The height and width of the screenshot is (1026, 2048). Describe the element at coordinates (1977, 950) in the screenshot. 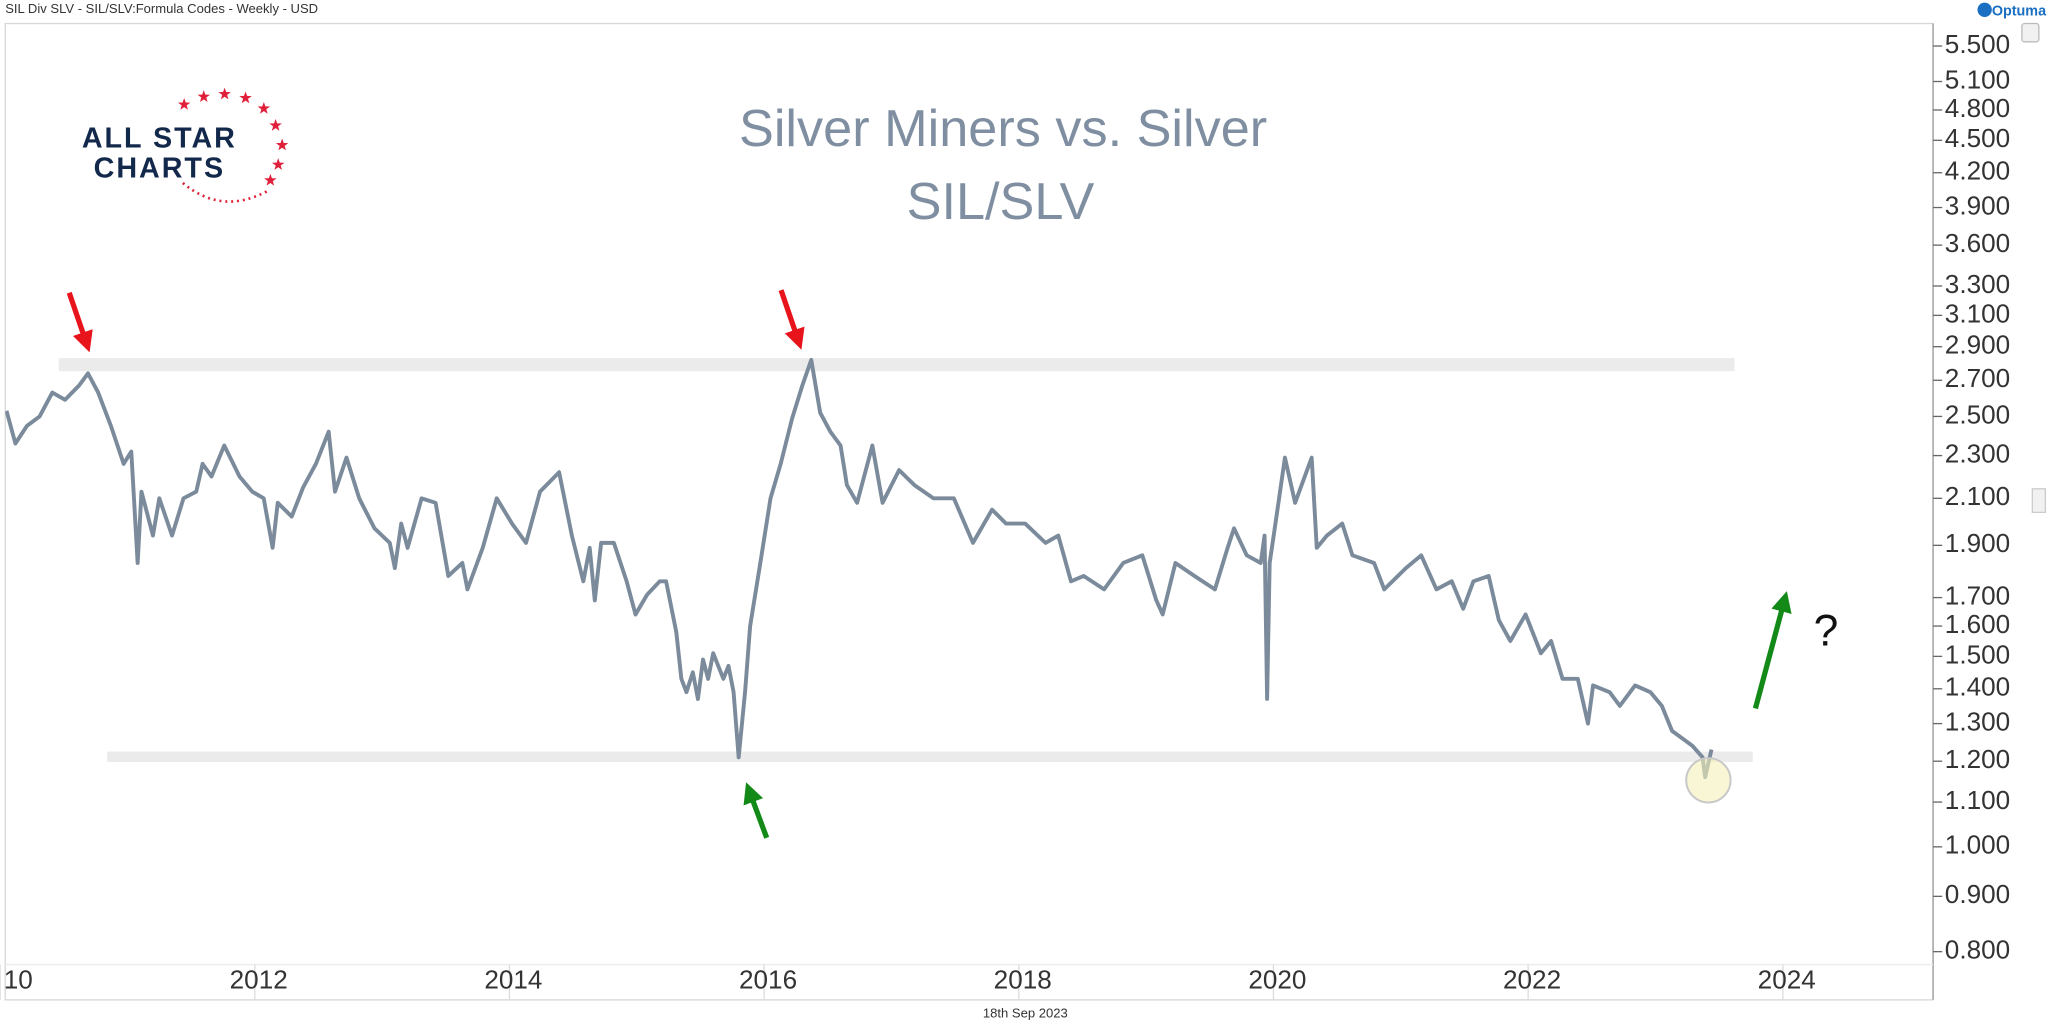

I see `y-tick-label: 0.800` at that location.